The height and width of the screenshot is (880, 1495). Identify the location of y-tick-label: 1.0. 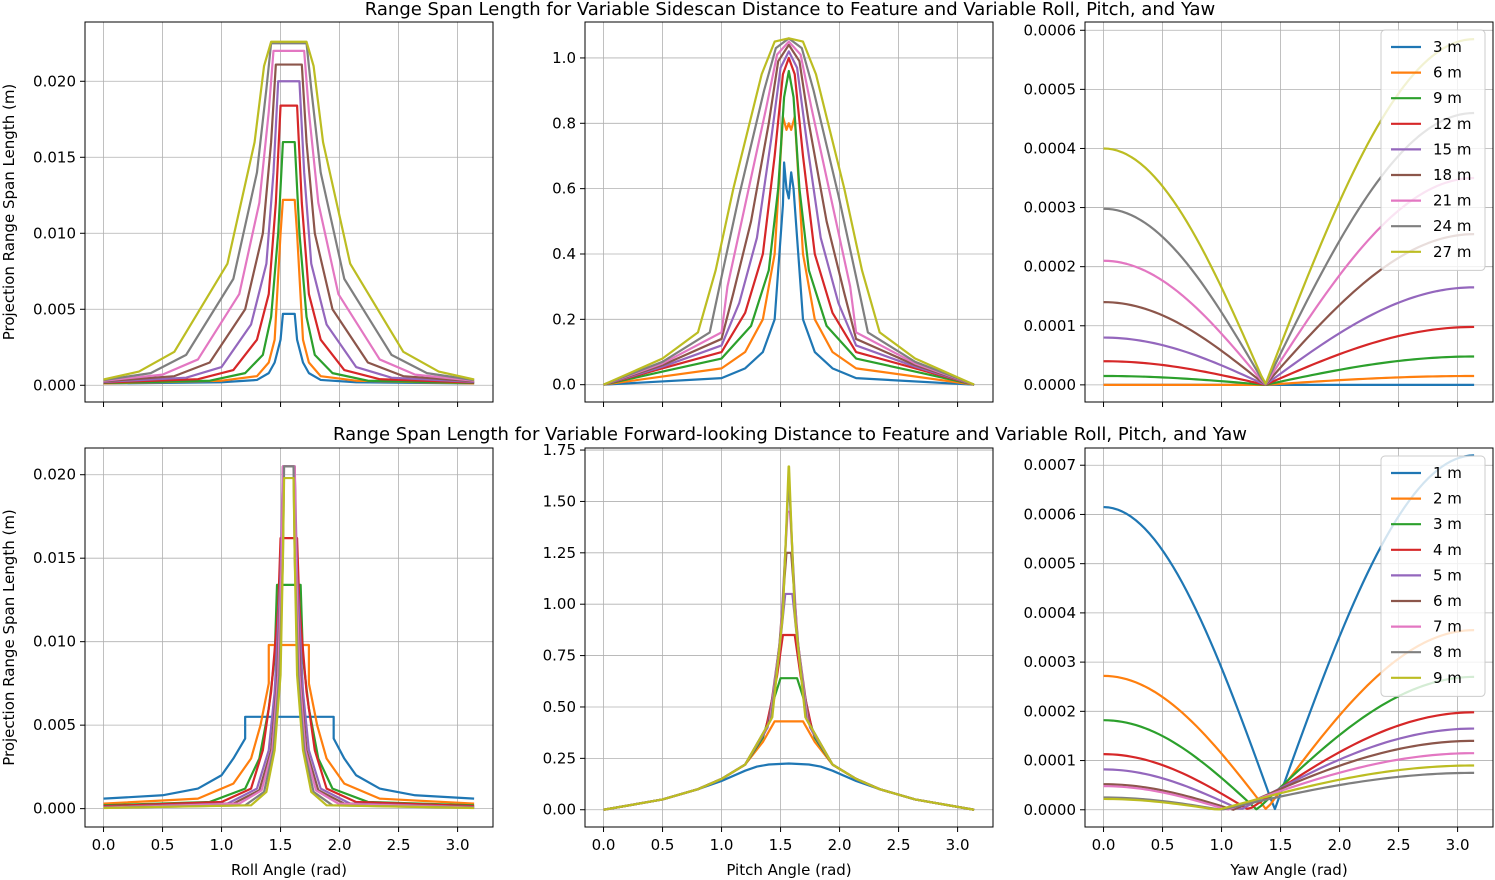
(564, 58).